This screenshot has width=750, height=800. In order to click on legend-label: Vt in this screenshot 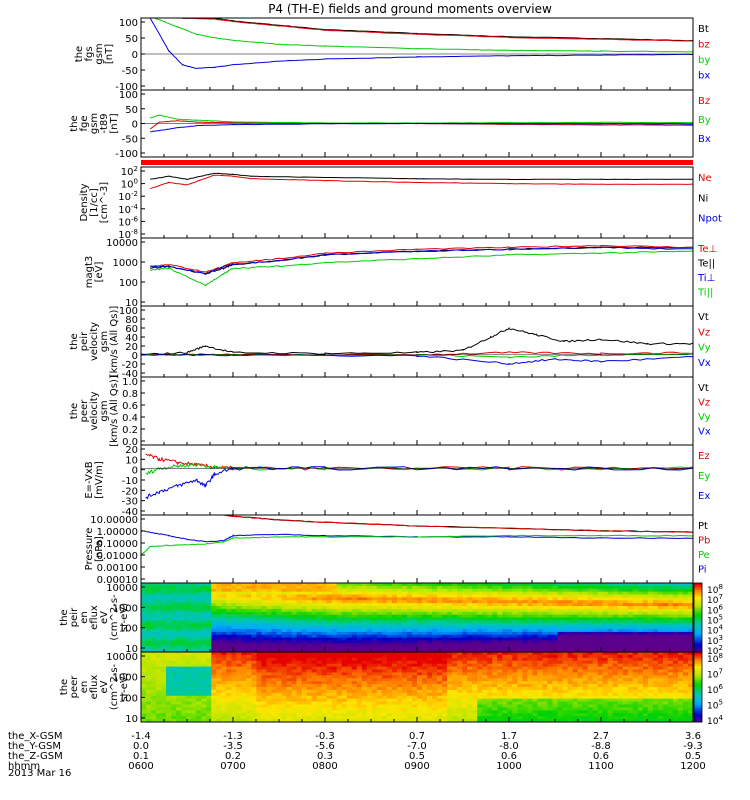, I will do `click(703, 317)`.